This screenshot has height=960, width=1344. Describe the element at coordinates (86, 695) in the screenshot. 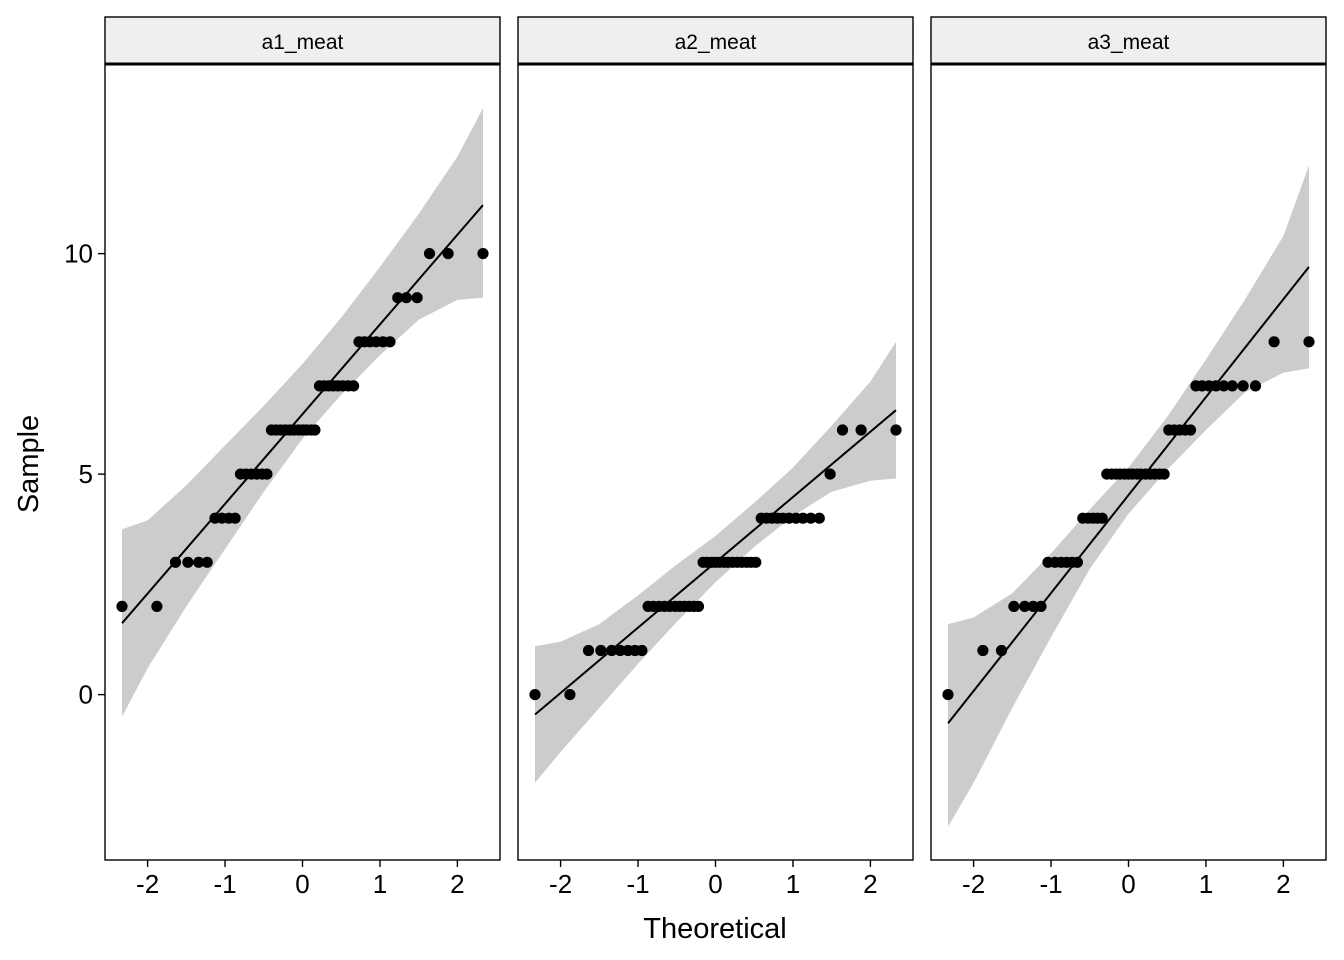

I see `y-tick-label: 0` at that location.